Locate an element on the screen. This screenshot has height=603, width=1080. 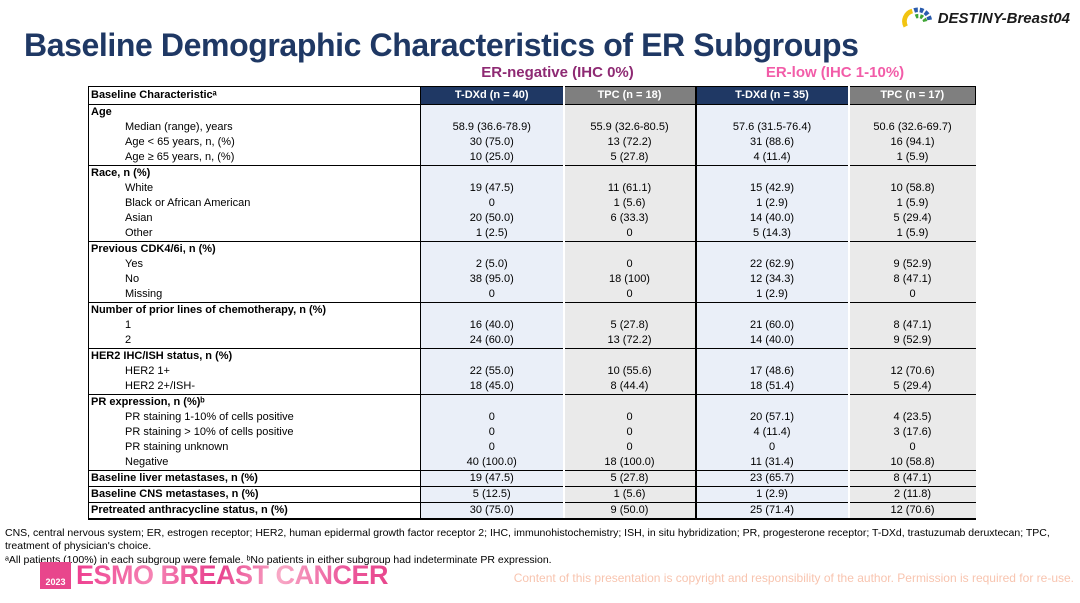
row-label: Pretreated anthracycline status, n (%) is located at coordinates (254, 511).